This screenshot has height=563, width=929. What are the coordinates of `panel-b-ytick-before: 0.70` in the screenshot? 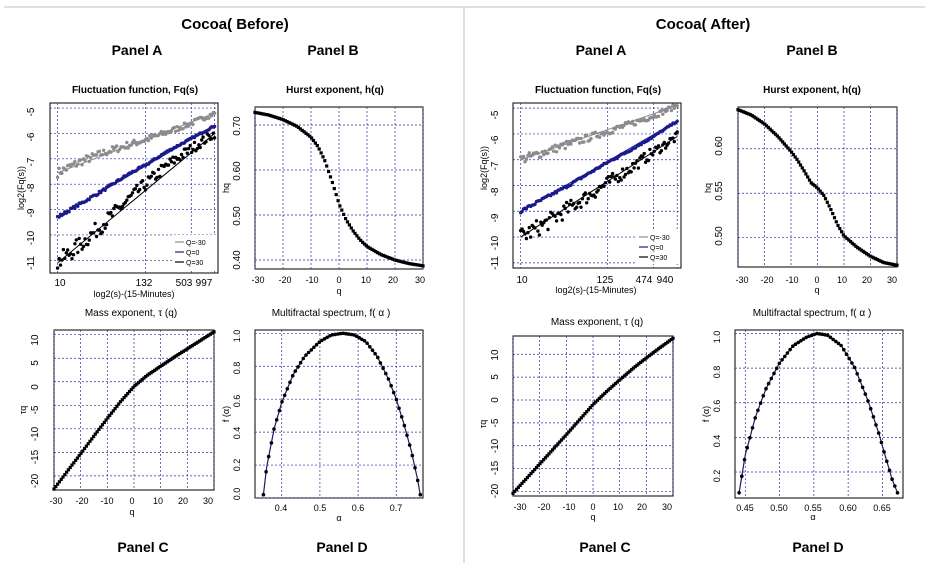 It's located at (237, 126).